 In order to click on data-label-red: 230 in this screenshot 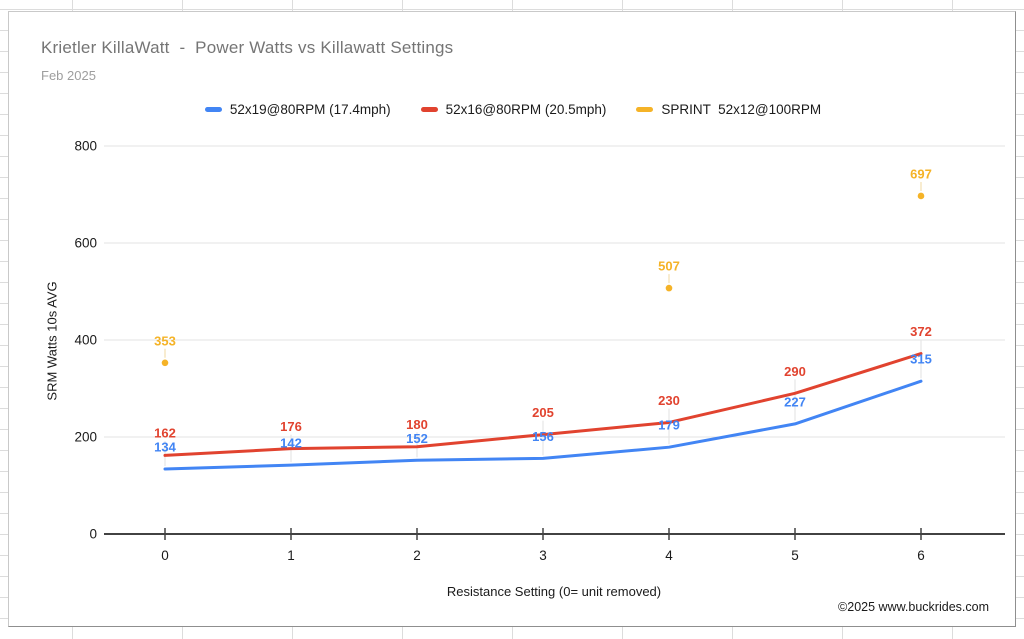, I will do `click(669, 400)`.